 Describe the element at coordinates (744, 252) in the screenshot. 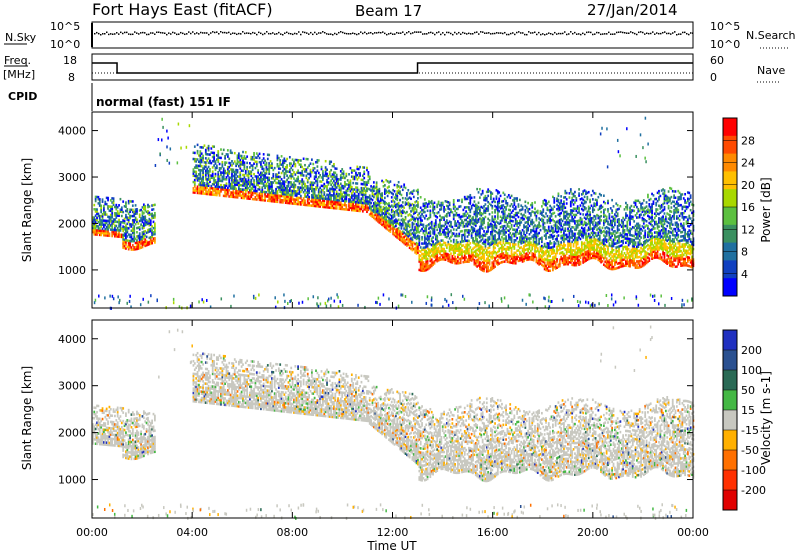

I see `colorbar-tick: 8` at that location.